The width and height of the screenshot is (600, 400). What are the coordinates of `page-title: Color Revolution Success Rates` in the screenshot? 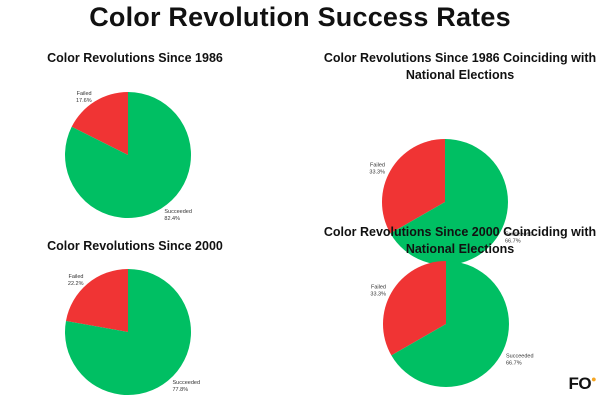 It's located at (300, 17).